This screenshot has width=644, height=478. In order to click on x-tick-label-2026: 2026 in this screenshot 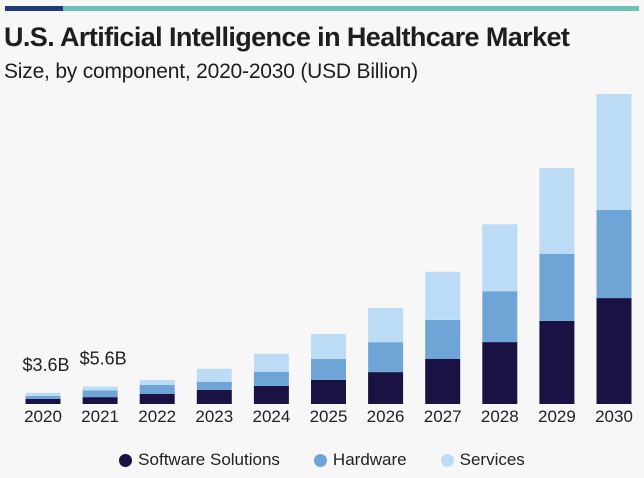, I will do `click(386, 416)`.